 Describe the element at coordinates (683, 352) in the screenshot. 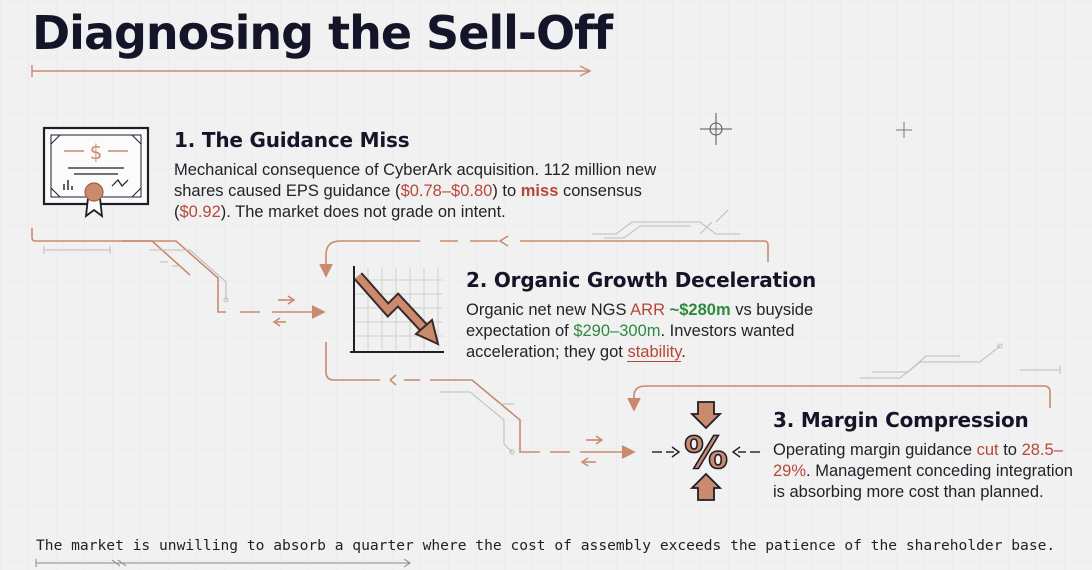

I see `body-text: .` at that location.